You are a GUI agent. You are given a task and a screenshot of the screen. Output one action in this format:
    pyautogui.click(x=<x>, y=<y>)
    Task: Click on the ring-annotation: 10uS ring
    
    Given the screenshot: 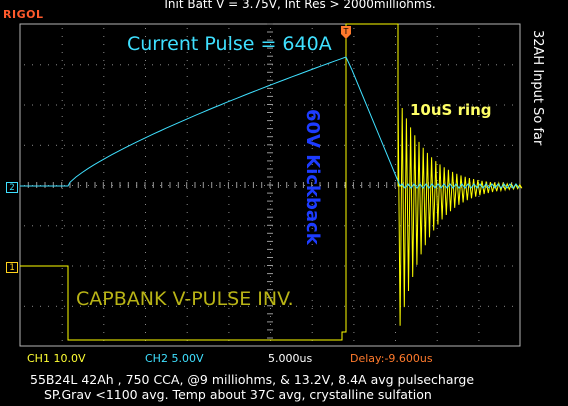 What is the action you would take?
    pyautogui.click(x=451, y=110)
    